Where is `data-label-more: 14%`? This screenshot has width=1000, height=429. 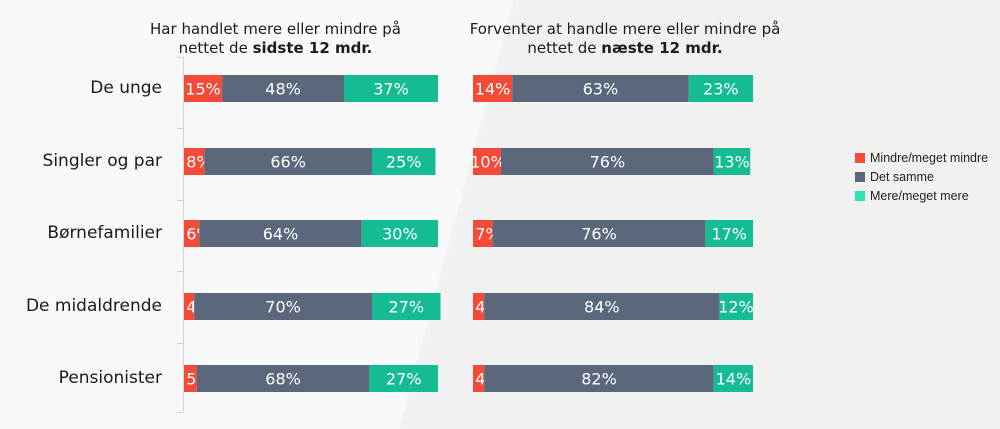
data-label-more: 14% is located at coordinates (734, 379).